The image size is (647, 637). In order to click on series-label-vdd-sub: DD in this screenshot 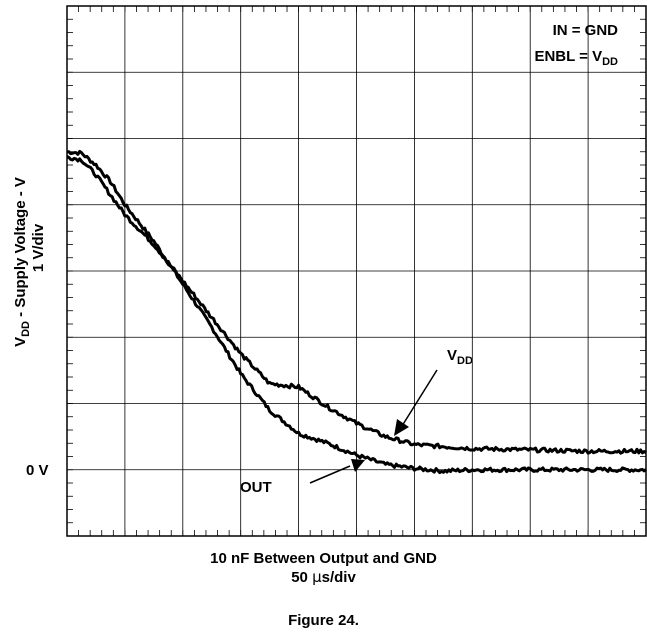, I will do `click(465, 361)`.